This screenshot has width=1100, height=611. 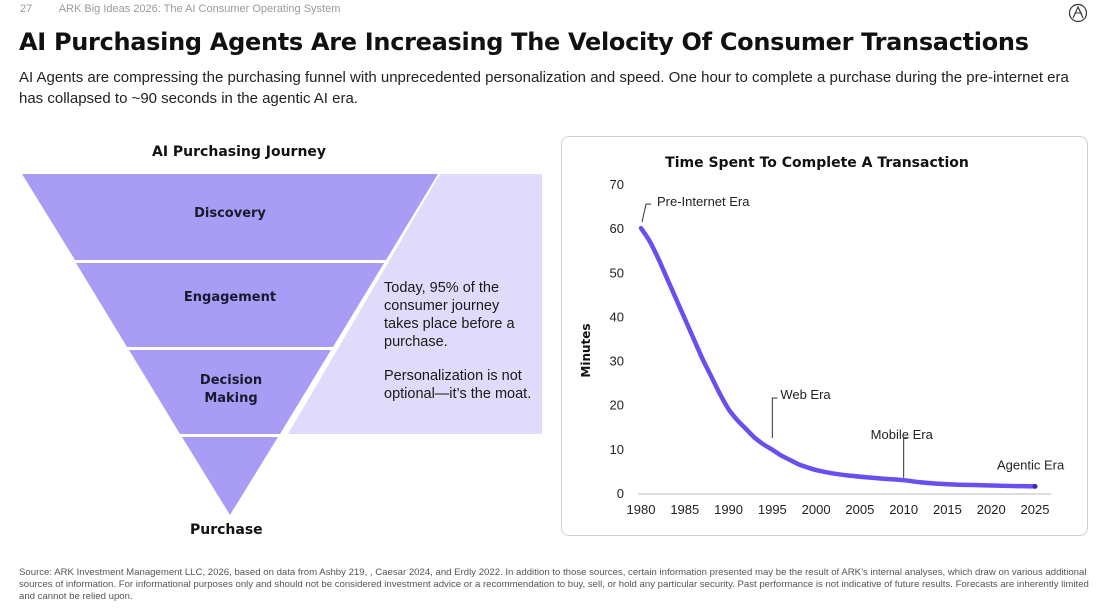 I want to click on stage-label-purchase: Purchase, so click(x=226, y=530).